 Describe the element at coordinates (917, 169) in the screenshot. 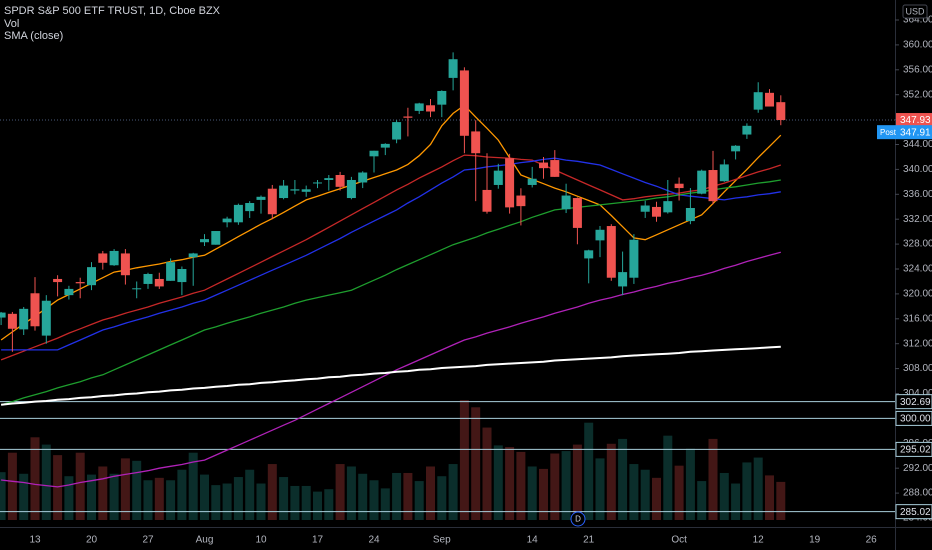

I see `y-tick-label: 340.00` at that location.